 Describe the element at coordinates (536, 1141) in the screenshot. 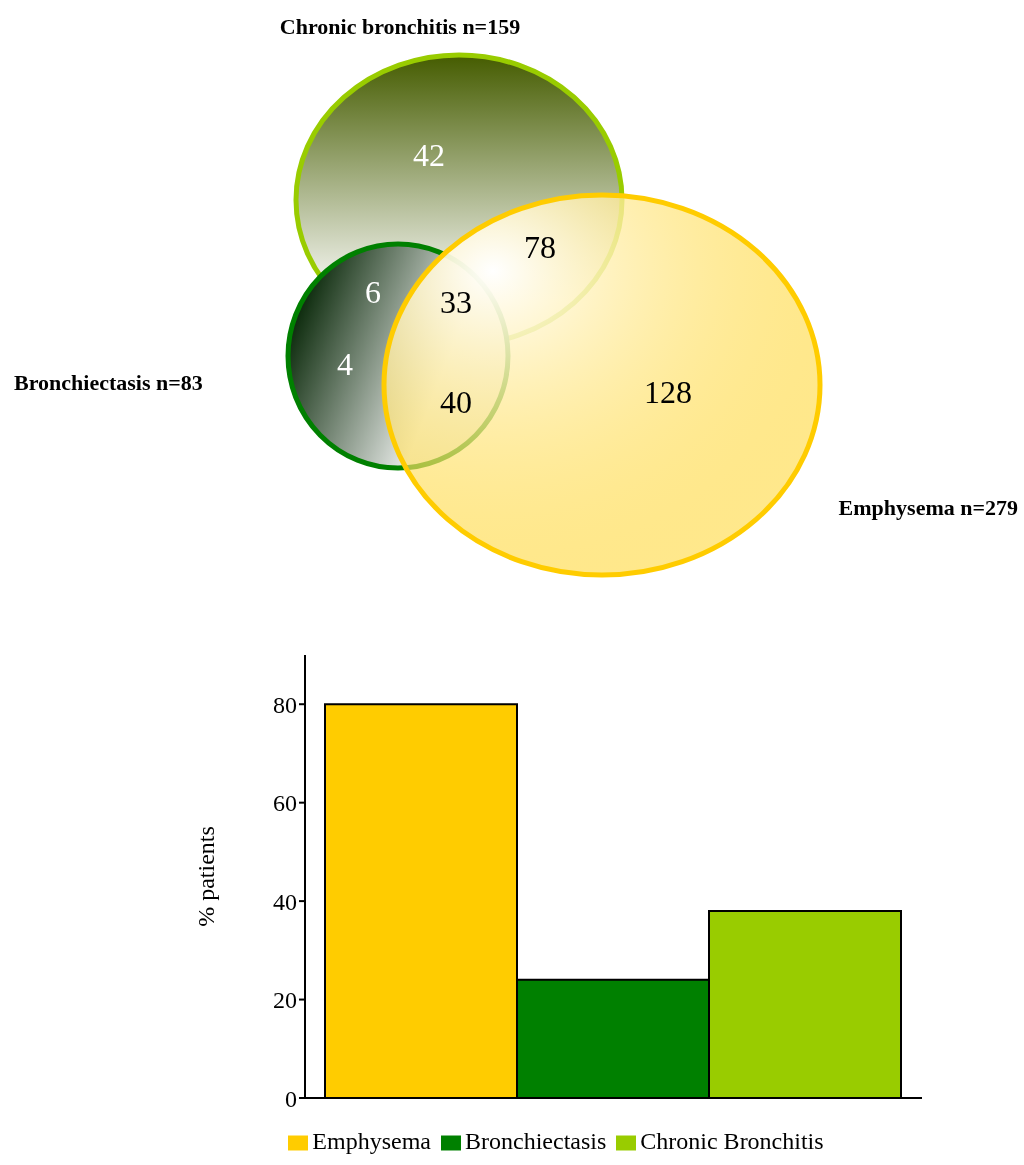

I see `legend-label: Bronchiectasis` at that location.